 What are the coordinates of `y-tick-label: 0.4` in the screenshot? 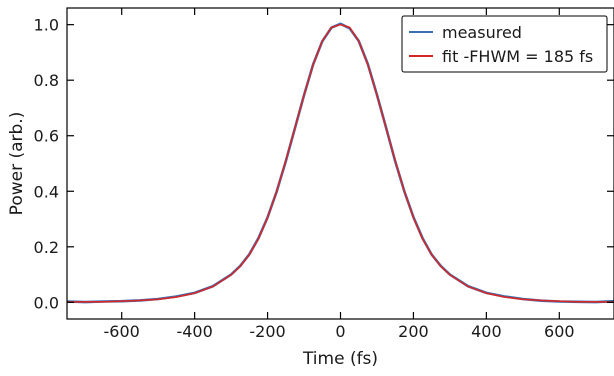 It's located at (46, 191).